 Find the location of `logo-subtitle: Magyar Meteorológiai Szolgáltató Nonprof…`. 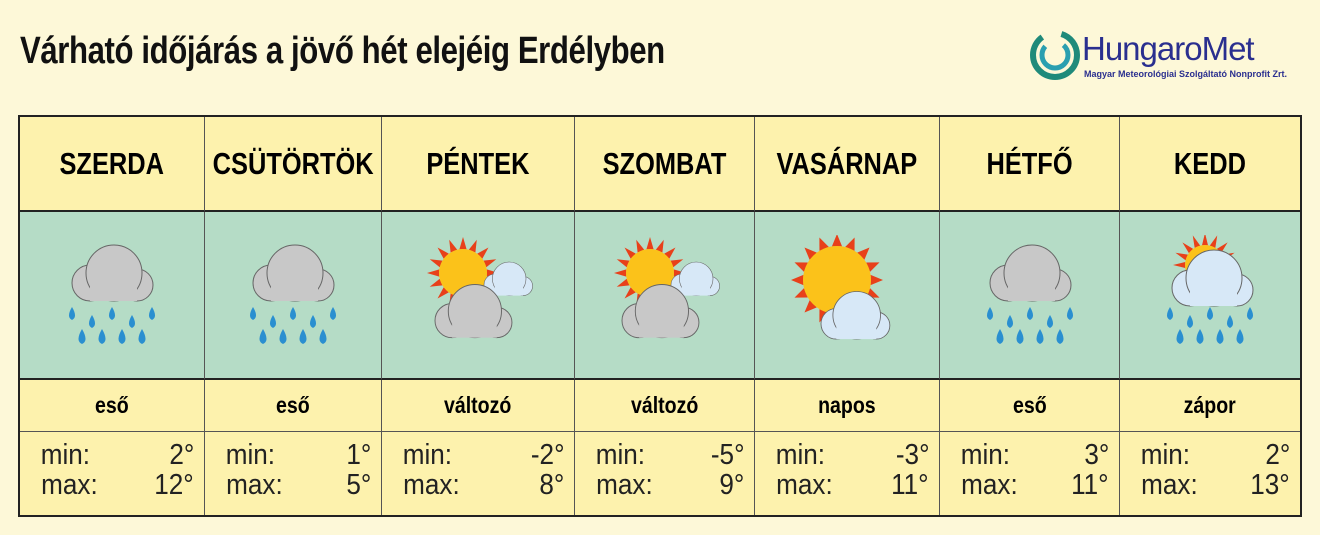

logo-subtitle: Magyar Meteorológiai Szolgáltató Nonprof… is located at coordinates (1186, 74).